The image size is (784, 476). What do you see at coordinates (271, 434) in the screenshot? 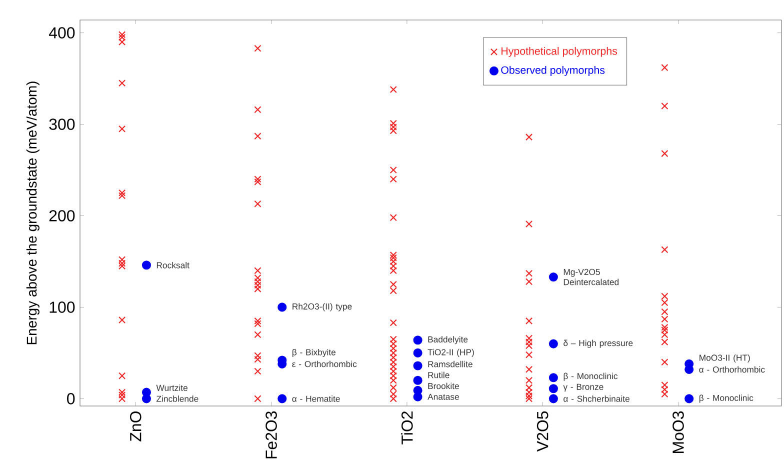
I see `x-tick-label: Fe2O3` at bounding box center [271, 434].